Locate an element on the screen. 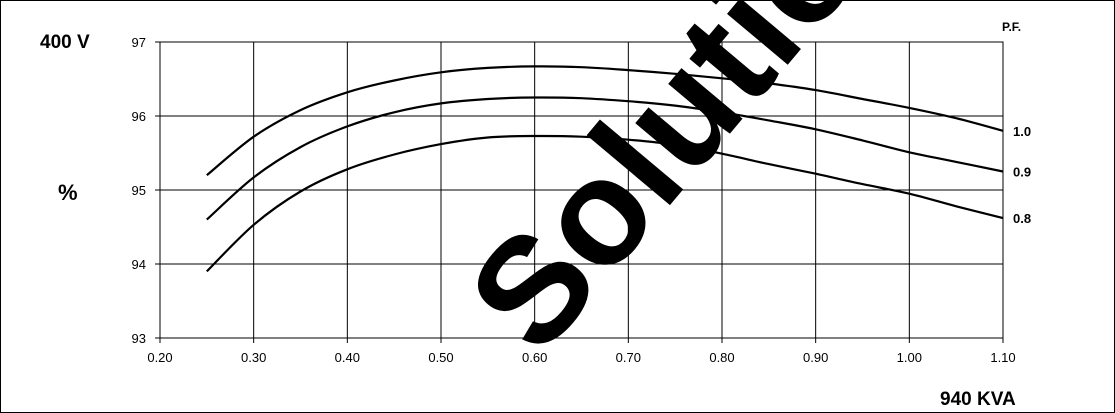 This screenshot has width=1115, height=413. x-tick-labels: 0.20 0.30 0.40 0.50 0.60 0.70 0.80 0.90 1.00 1.10 is located at coordinates (581, 357).